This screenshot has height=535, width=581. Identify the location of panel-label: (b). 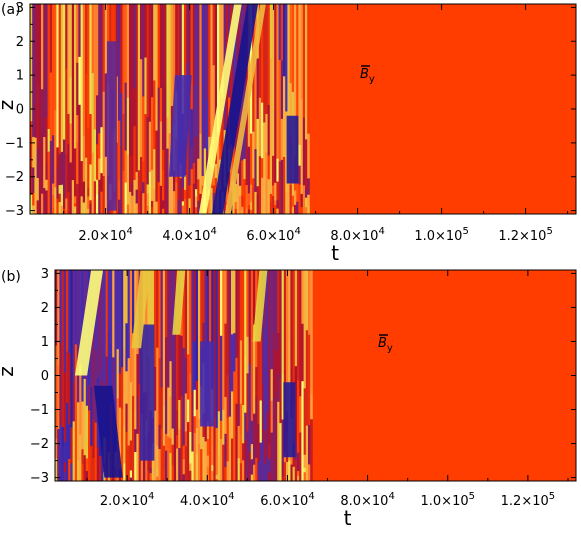
(11, 277).